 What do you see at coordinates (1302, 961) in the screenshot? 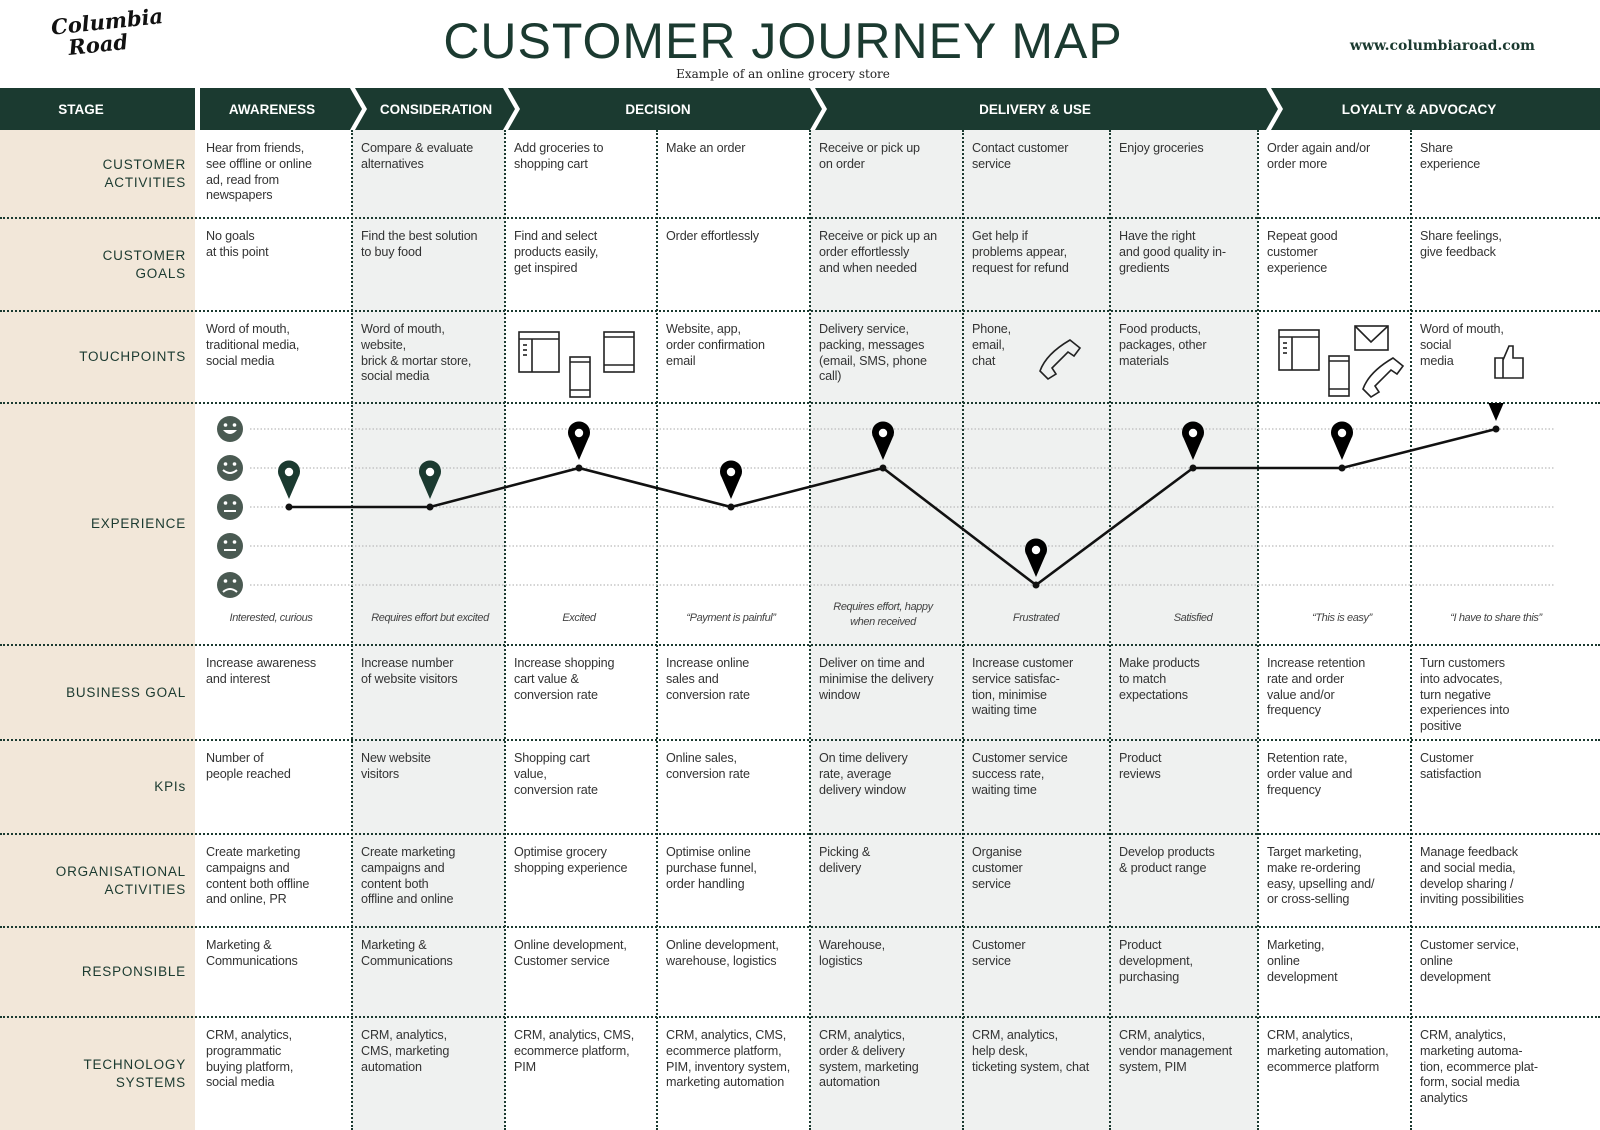
I see `cell-responsible: Marketing, online development` at bounding box center [1302, 961].